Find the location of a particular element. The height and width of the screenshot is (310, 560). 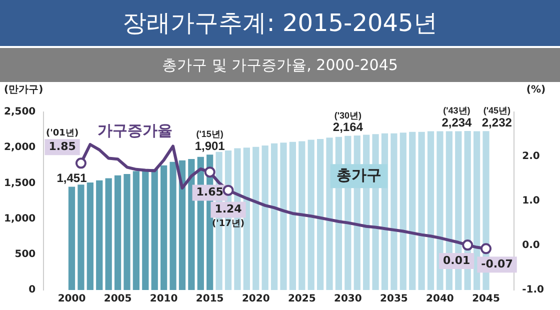

y-tick-label: 1,500 is located at coordinates (20, 183).